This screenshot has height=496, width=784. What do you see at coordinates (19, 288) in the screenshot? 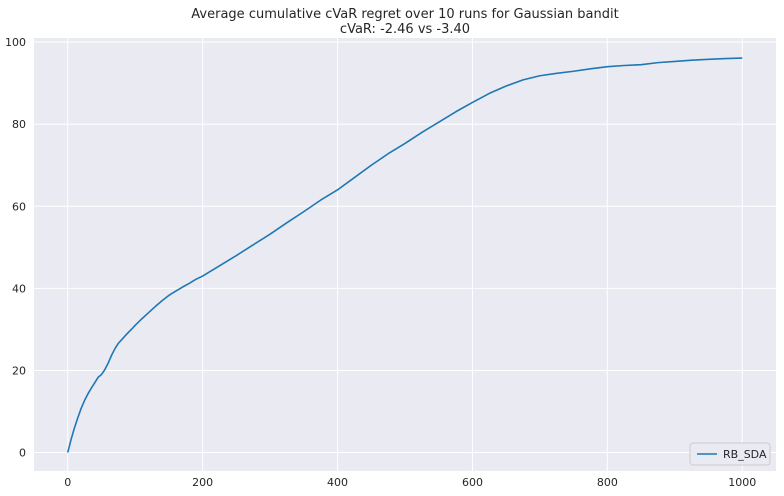
I see `y-tick-label: 40` at bounding box center [19, 288].